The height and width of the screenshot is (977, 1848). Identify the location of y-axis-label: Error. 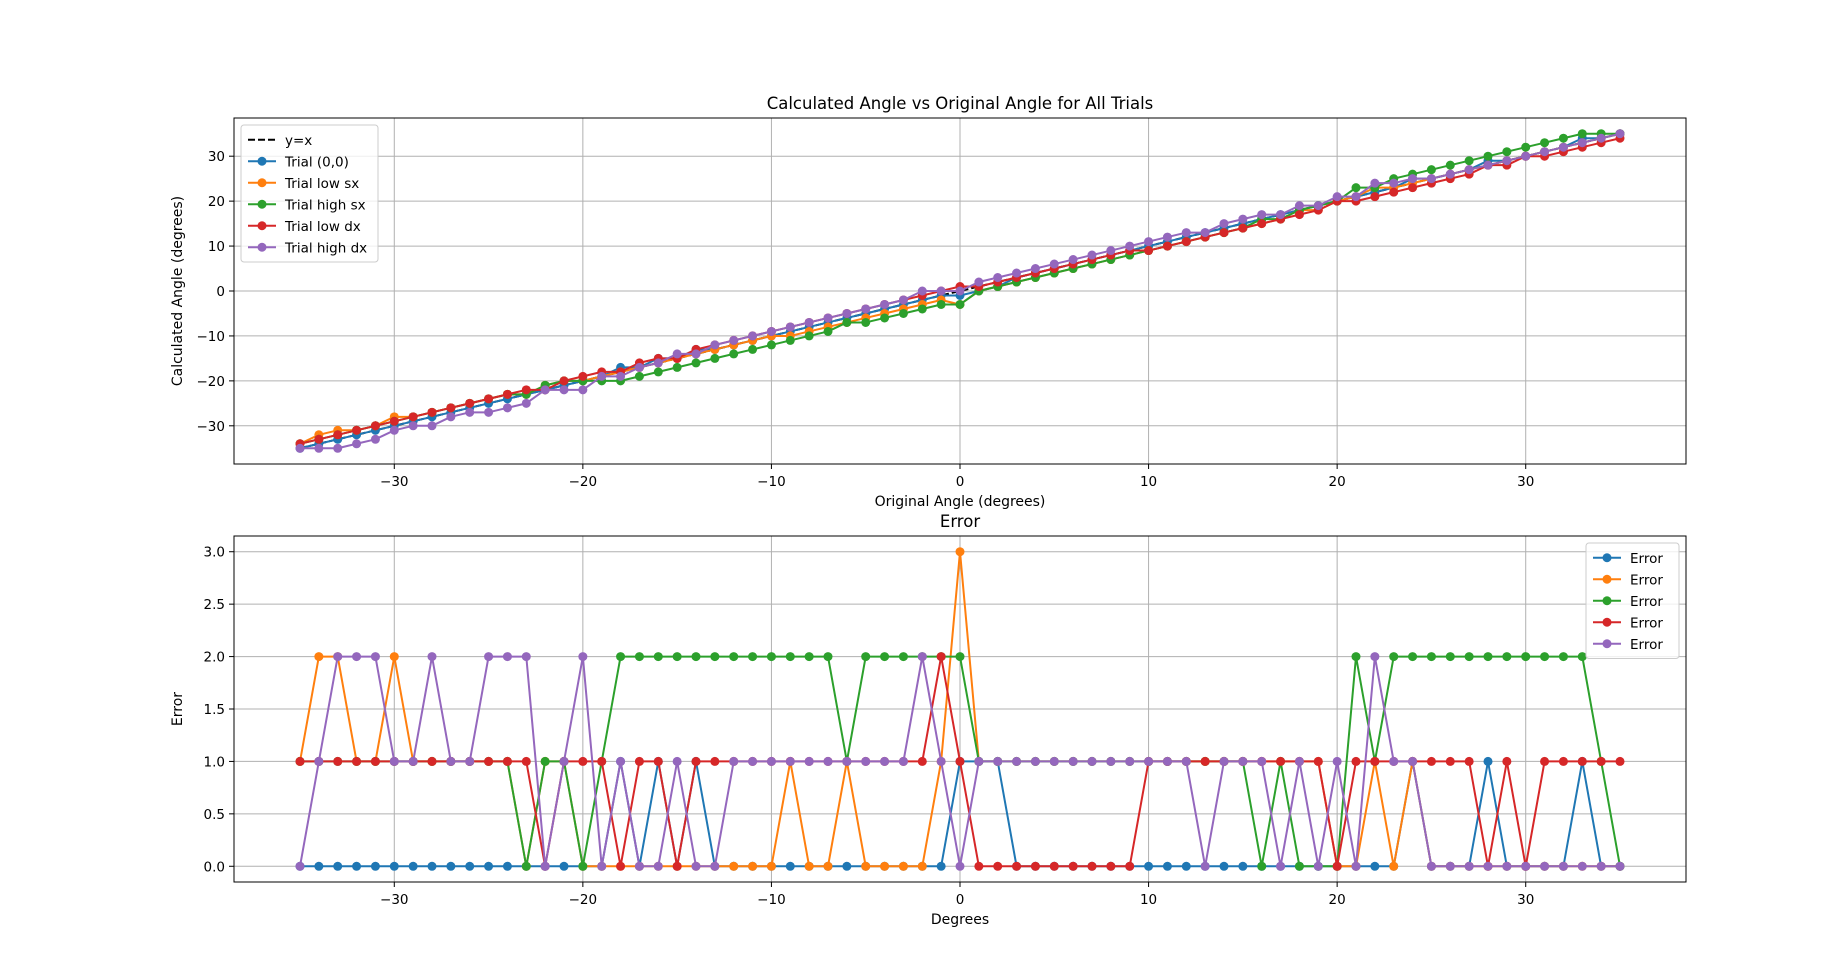
(178, 709).